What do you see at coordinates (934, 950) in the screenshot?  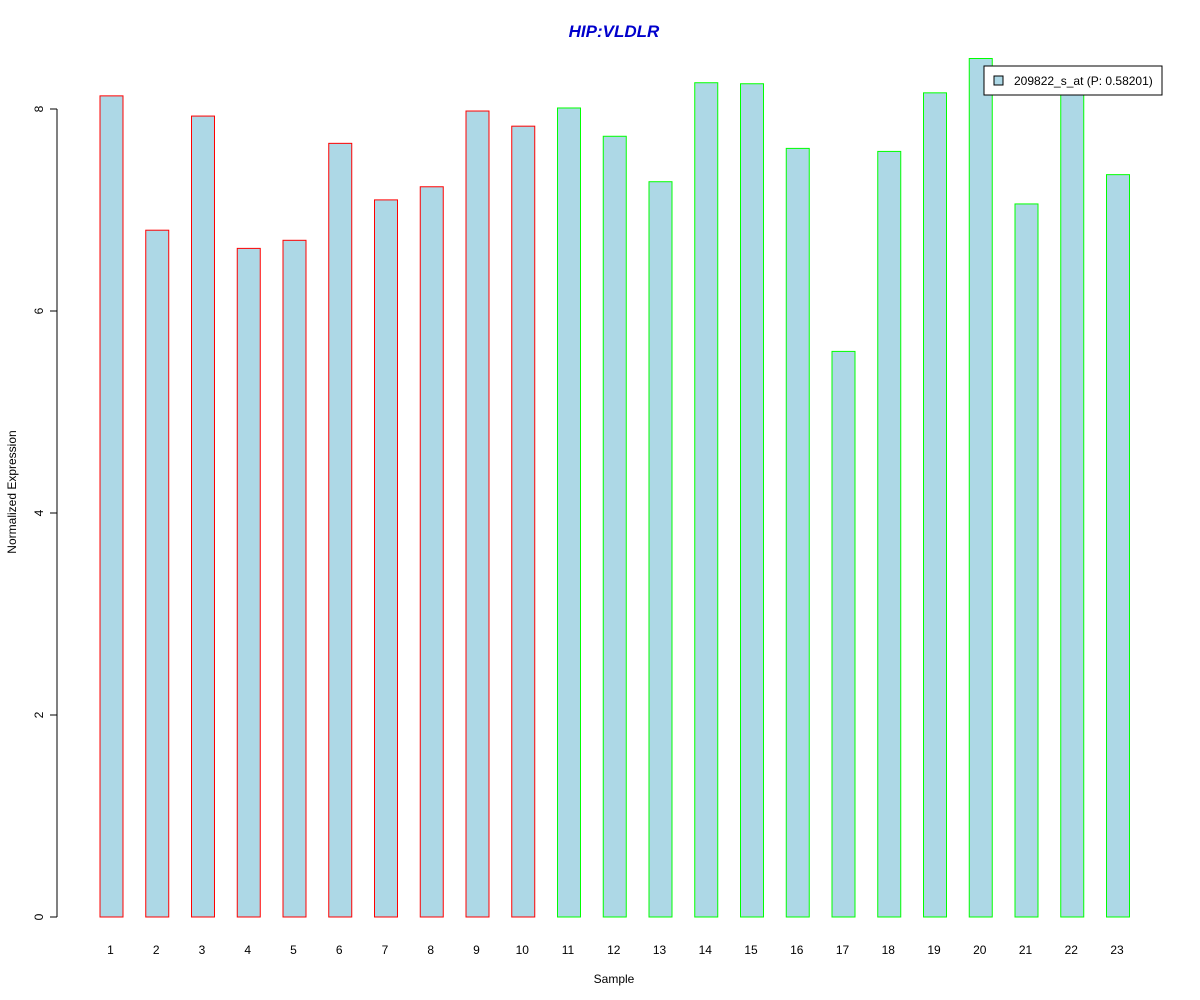 I see `x-tick-label: 19` at bounding box center [934, 950].